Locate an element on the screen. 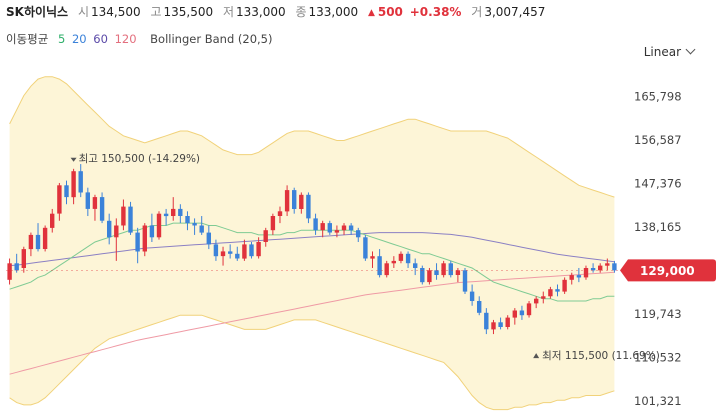  y-tick-label: 119,743 is located at coordinates (658, 314).